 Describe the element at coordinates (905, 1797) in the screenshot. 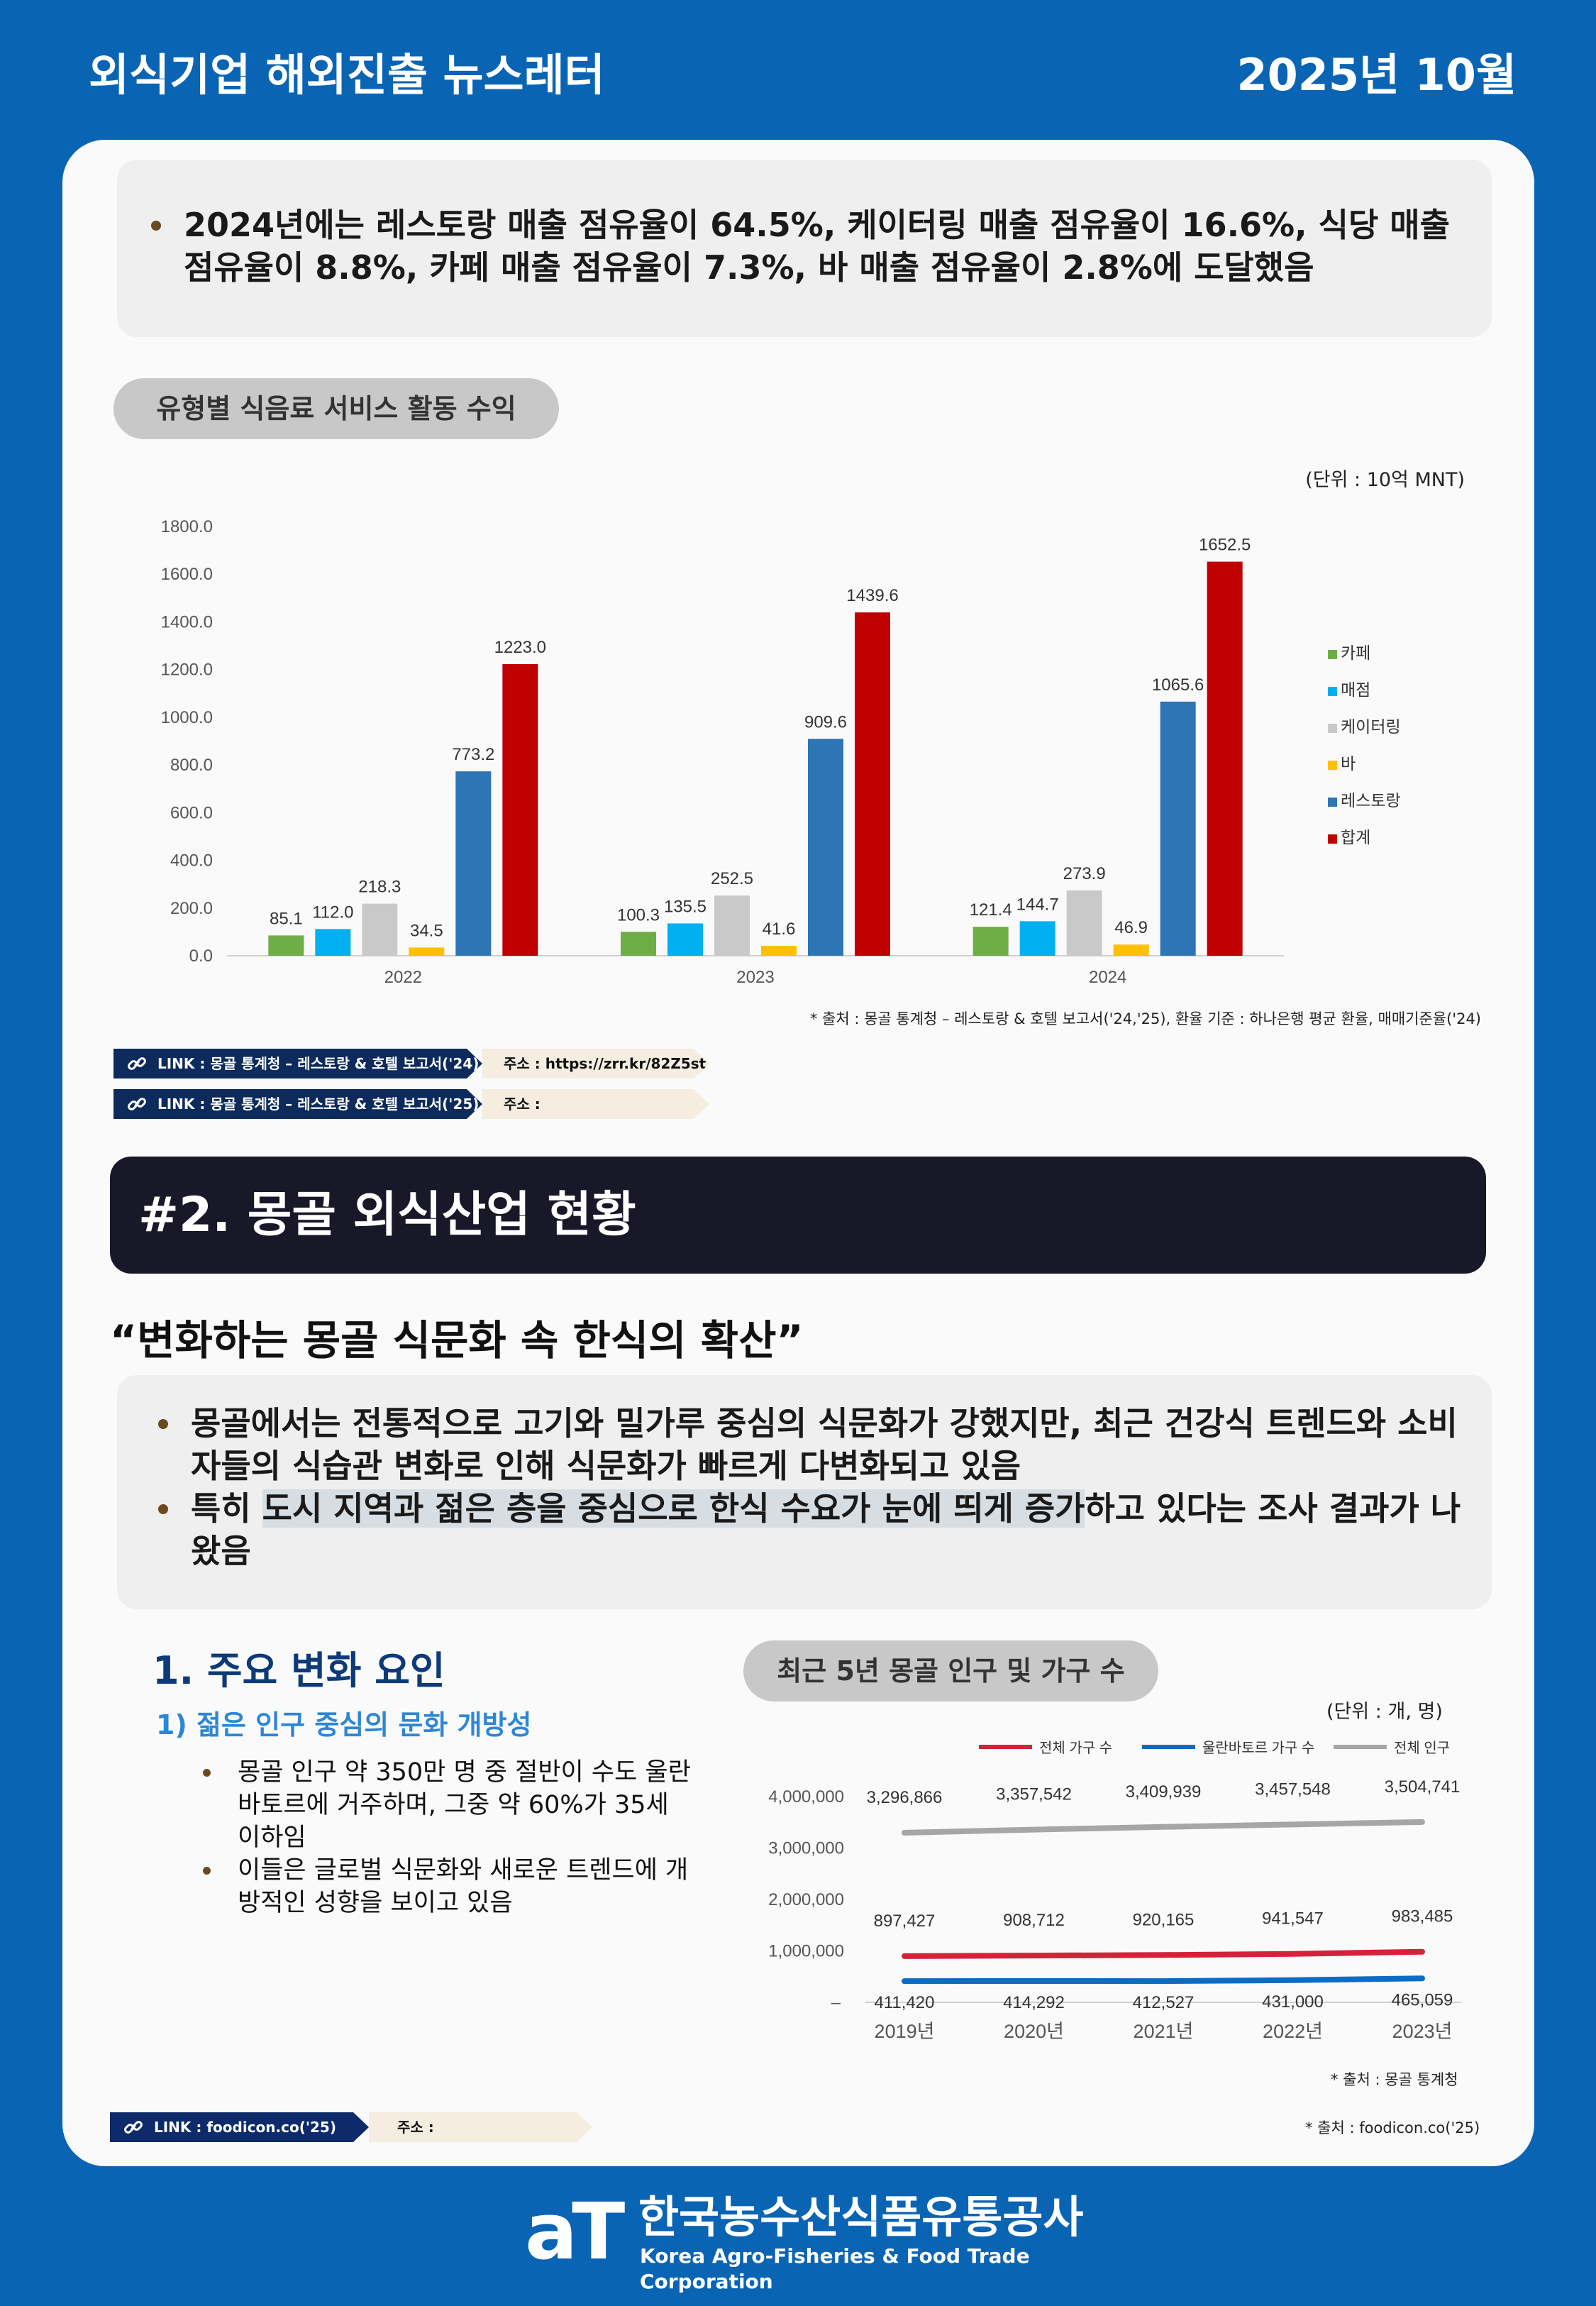

I see `line-value-label: 3,296,866` at that location.